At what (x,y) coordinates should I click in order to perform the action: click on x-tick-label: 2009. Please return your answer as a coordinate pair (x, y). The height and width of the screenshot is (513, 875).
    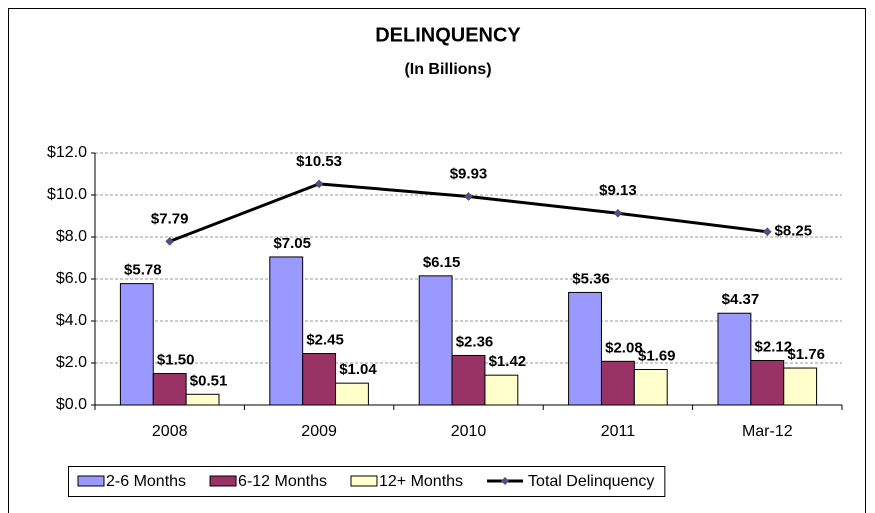
    Looking at the image, I should click on (319, 431).